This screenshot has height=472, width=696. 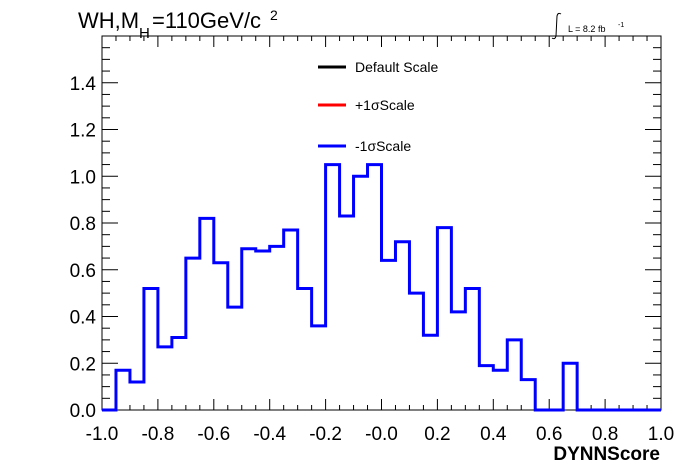 What do you see at coordinates (83, 271) in the screenshot?
I see `y-tick-label: 0.6` at bounding box center [83, 271].